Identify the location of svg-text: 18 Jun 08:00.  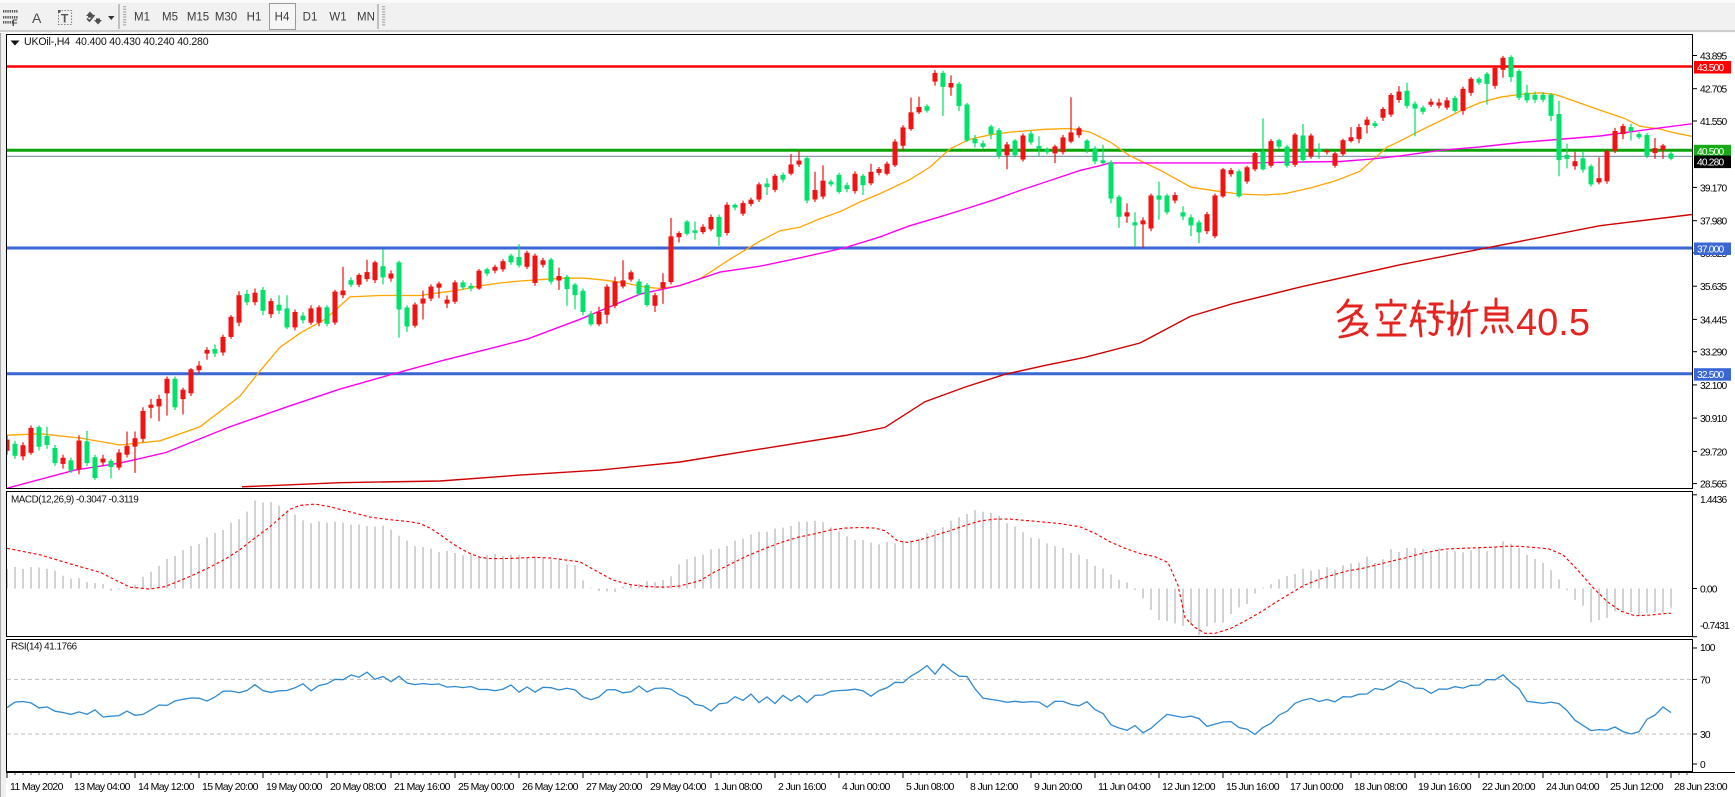
(1381, 787).